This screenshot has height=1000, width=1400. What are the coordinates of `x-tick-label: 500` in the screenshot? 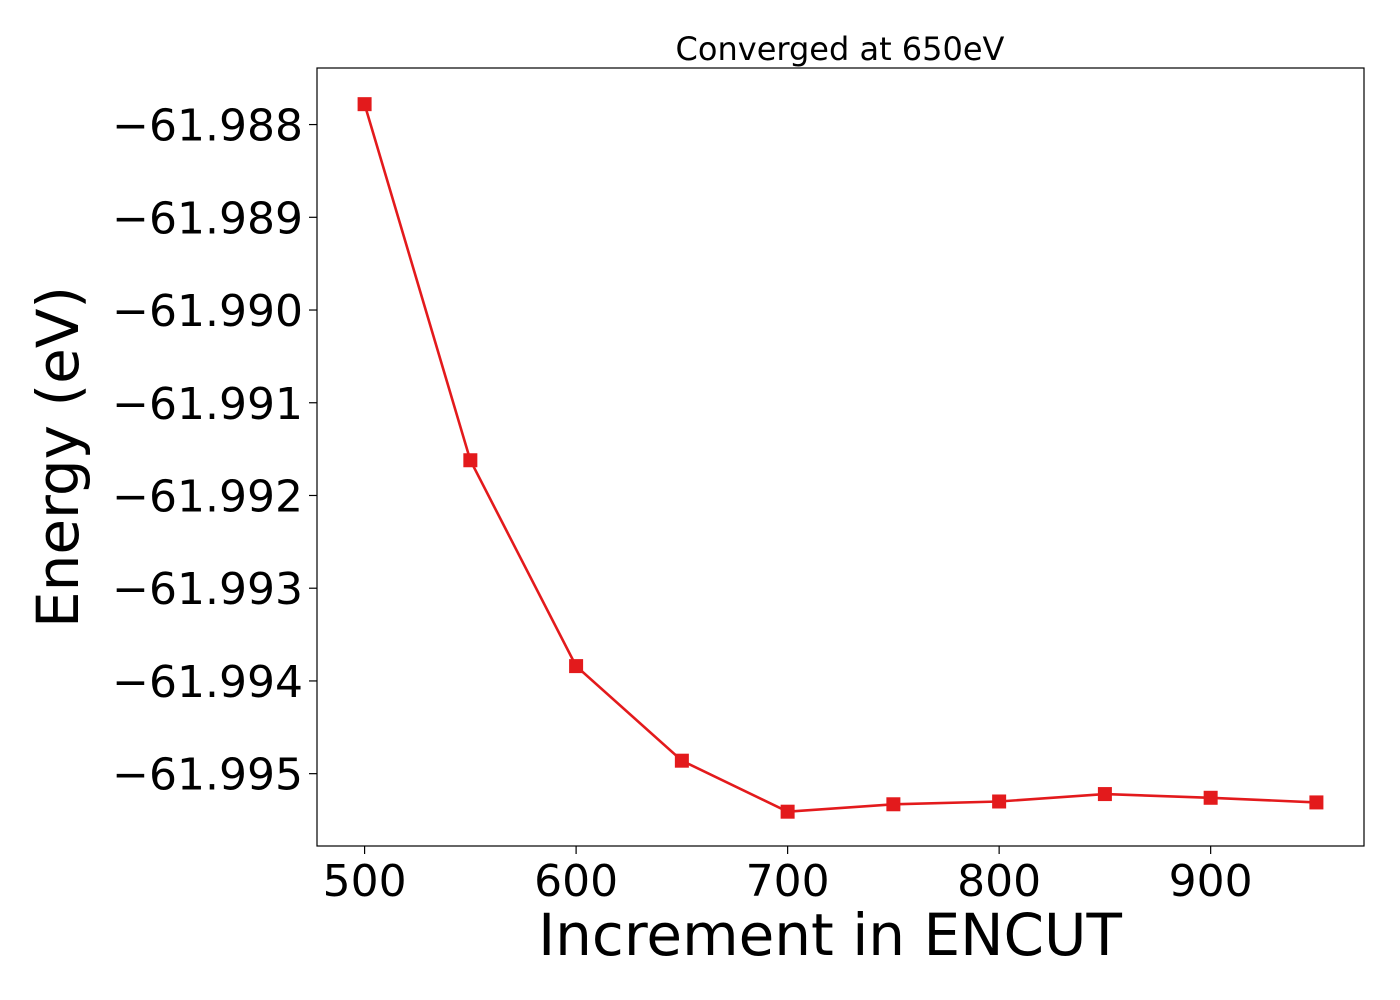 It's located at (365, 881).